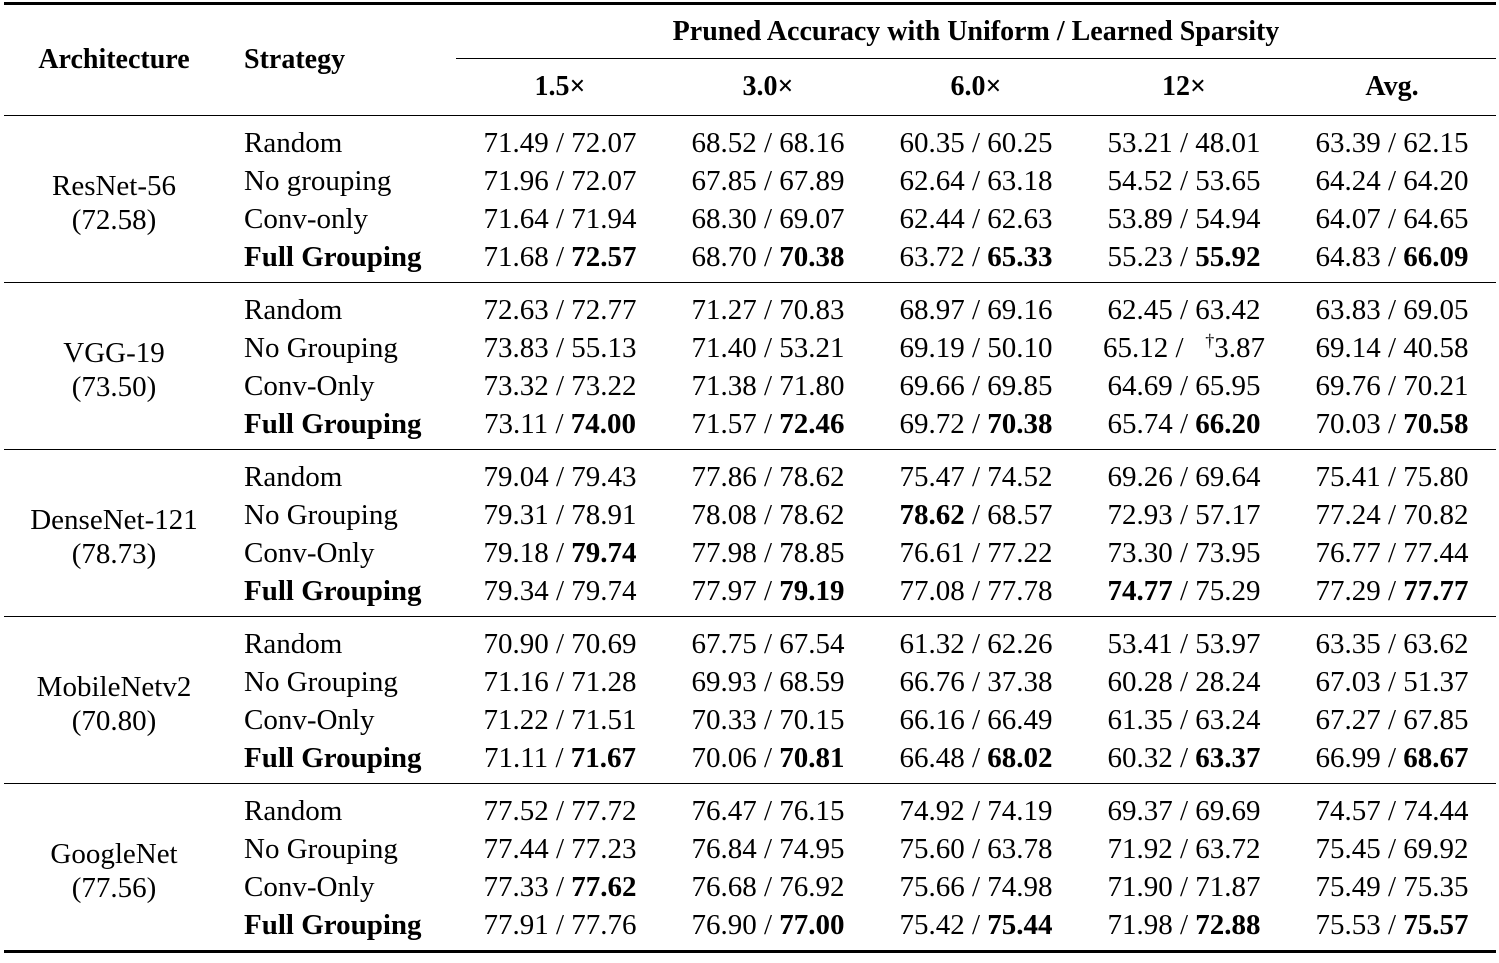 This screenshot has height=963, width=1499. Describe the element at coordinates (1020, 719) in the screenshot. I see `learned-value: 66.49` at that location.